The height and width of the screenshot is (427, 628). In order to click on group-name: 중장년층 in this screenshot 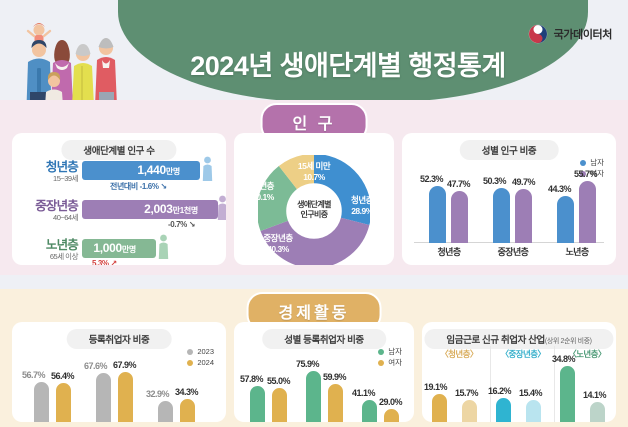, I will do `click(57, 206)`.